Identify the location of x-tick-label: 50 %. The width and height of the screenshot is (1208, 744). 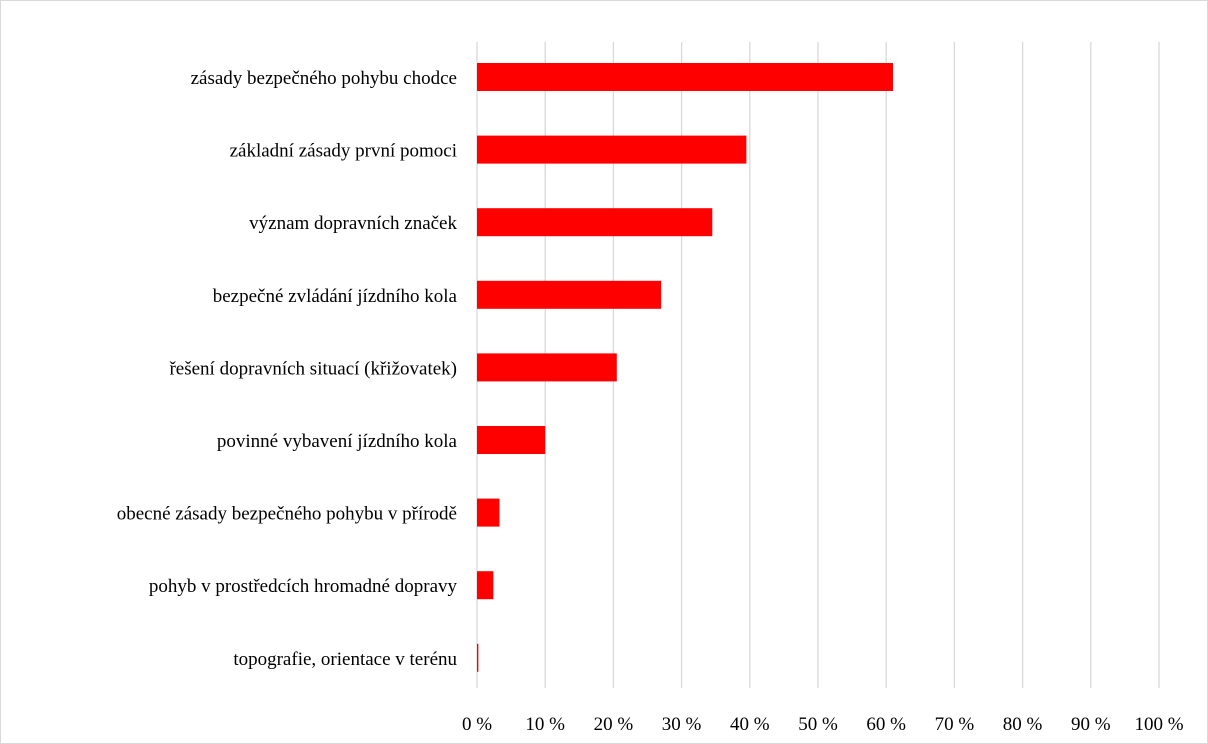
(818, 724).